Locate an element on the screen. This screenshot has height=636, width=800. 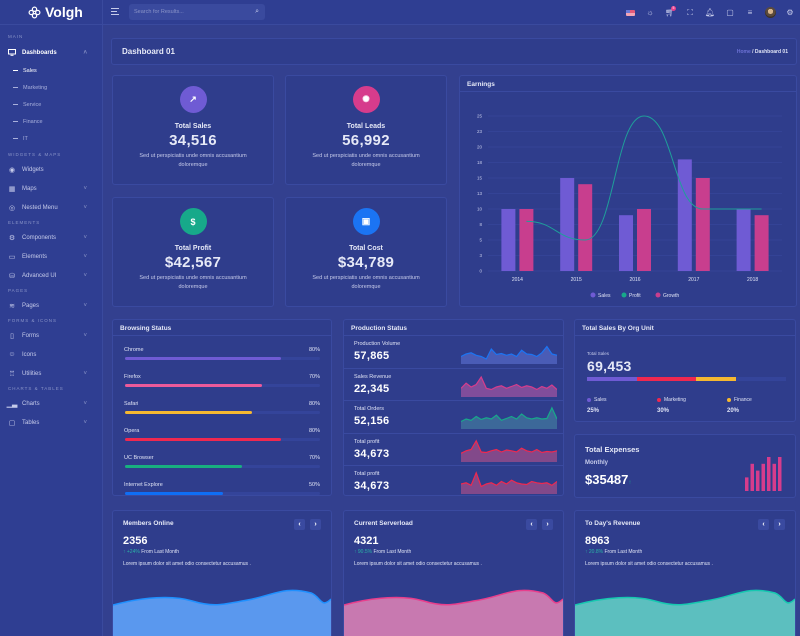
window-icon: ▭ is located at coordinates (12, 257).